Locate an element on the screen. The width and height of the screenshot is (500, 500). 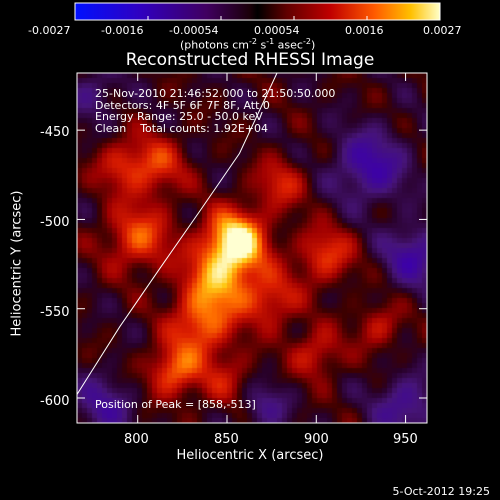
x-tick-label: 950 is located at coordinates (405, 439).